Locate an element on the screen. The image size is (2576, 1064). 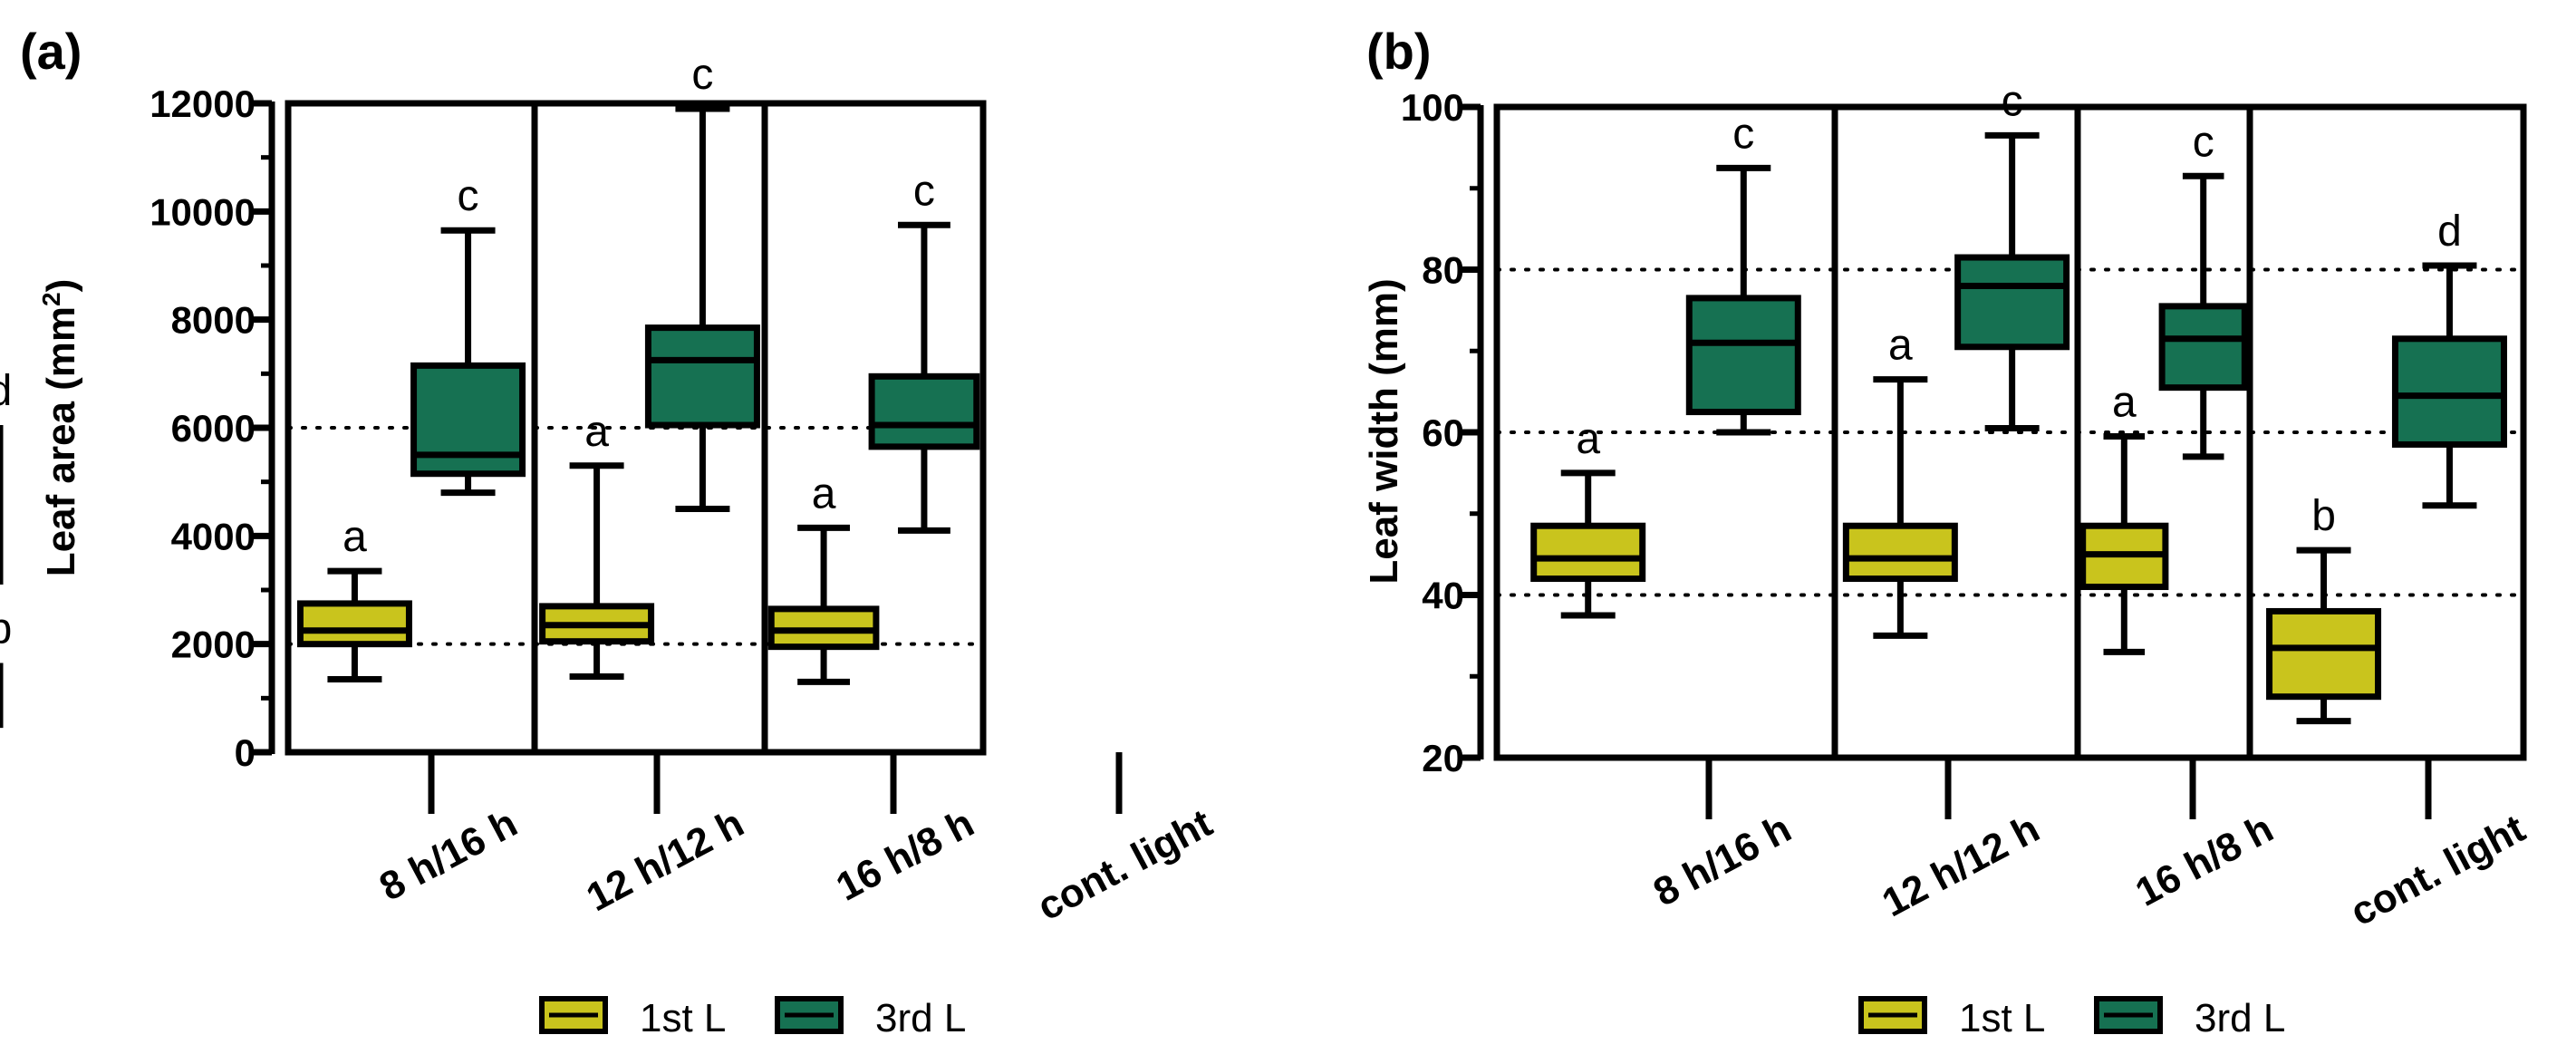
y-axis-label: Leaf area (mm2) is located at coordinates (60, 428).